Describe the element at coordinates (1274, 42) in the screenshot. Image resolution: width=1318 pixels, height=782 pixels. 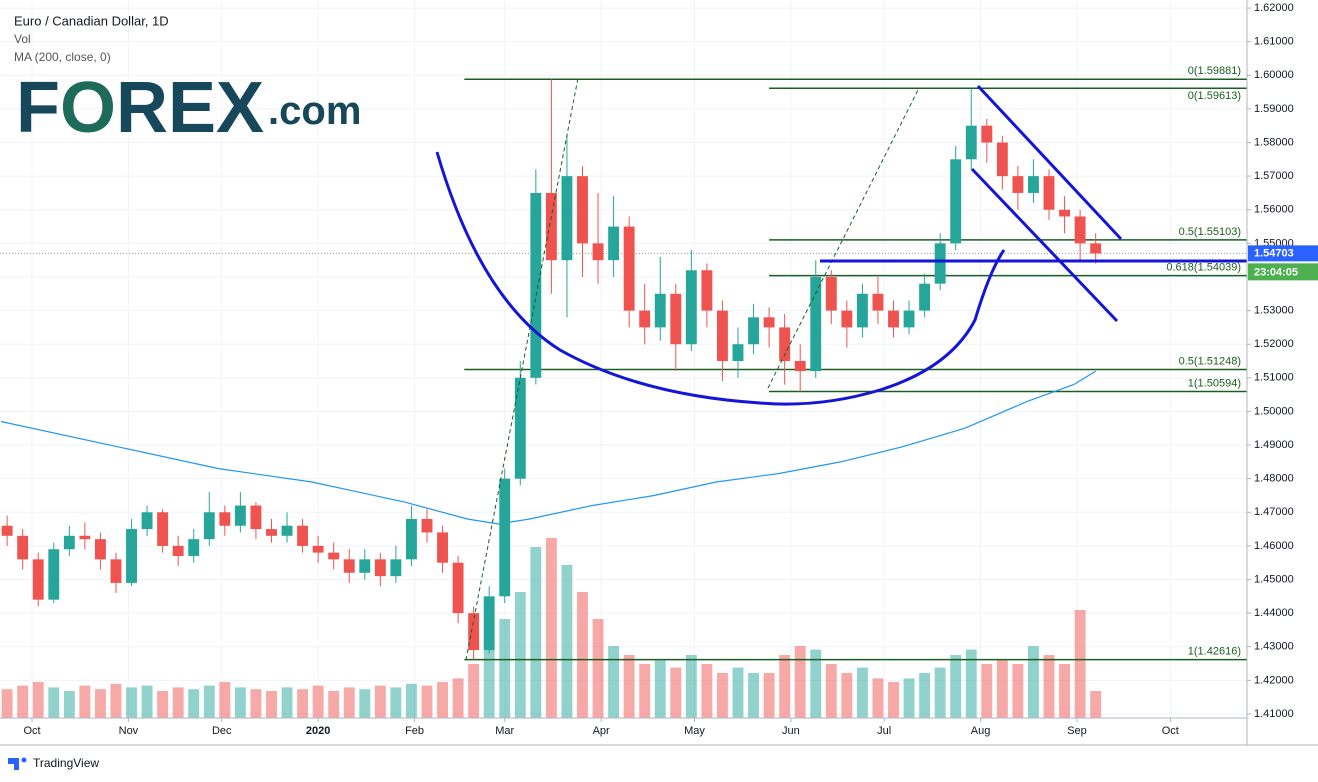
I see `y-tick-label: 1.61000` at that location.